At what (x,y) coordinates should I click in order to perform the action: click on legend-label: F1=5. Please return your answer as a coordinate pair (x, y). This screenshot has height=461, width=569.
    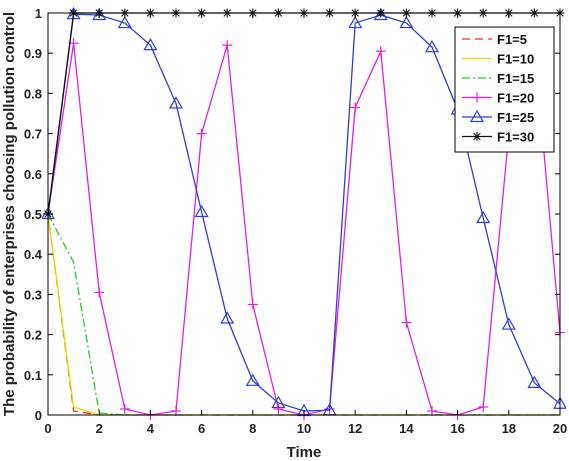
    Looking at the image, I should click on (512, 39).